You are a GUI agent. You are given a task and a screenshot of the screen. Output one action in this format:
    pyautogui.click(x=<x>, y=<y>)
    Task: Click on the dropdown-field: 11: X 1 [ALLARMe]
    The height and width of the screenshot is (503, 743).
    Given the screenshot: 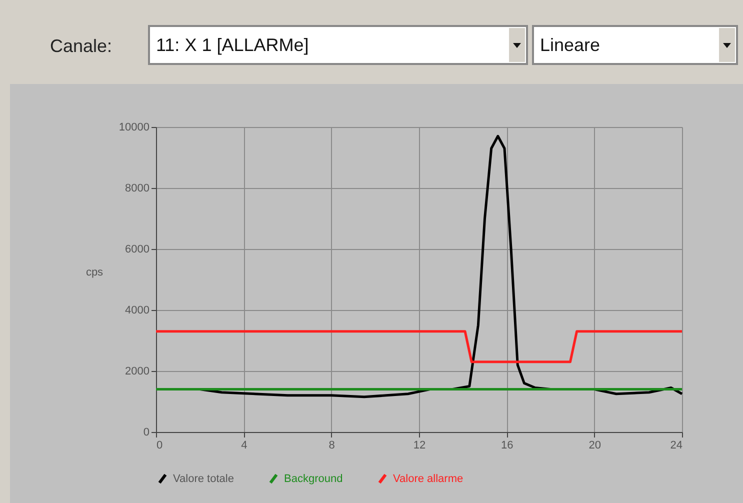 What is the action you would take?
    pyautogui.click(x=338, y=45)
    